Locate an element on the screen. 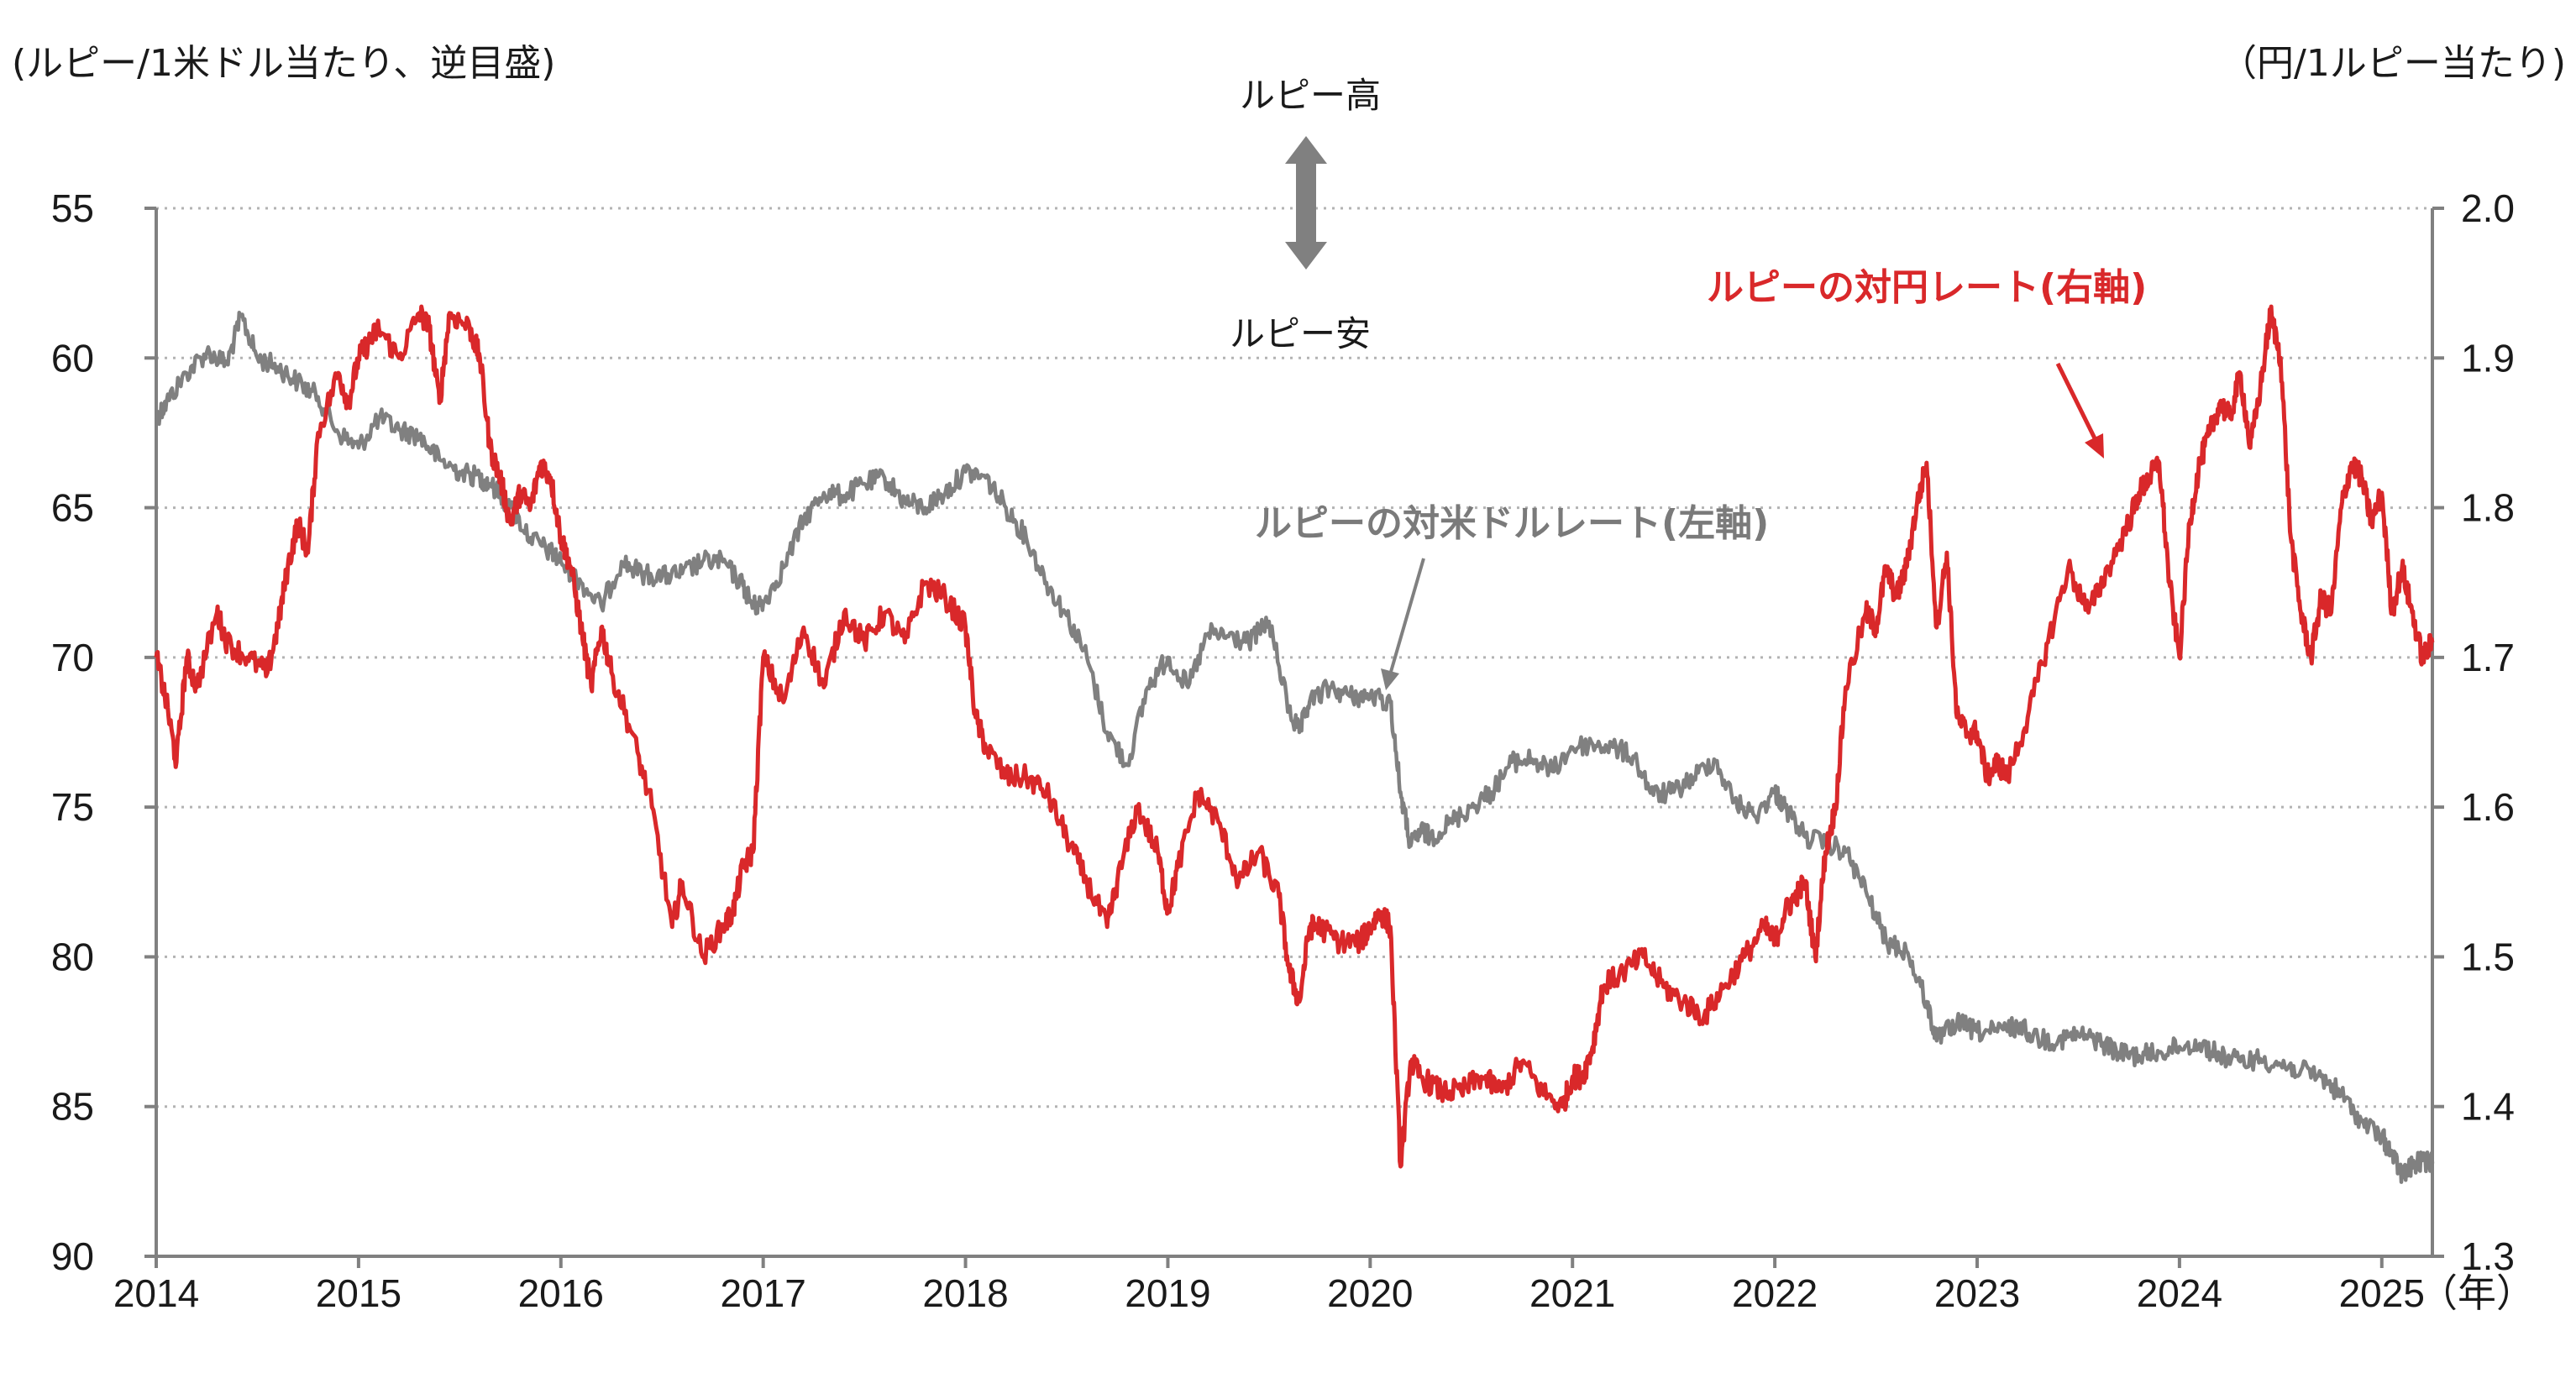 Image resolution: width=2576 pixels, height=1394 pixels. x-tick-label: 2015 is located at coordinates (358, 1293).